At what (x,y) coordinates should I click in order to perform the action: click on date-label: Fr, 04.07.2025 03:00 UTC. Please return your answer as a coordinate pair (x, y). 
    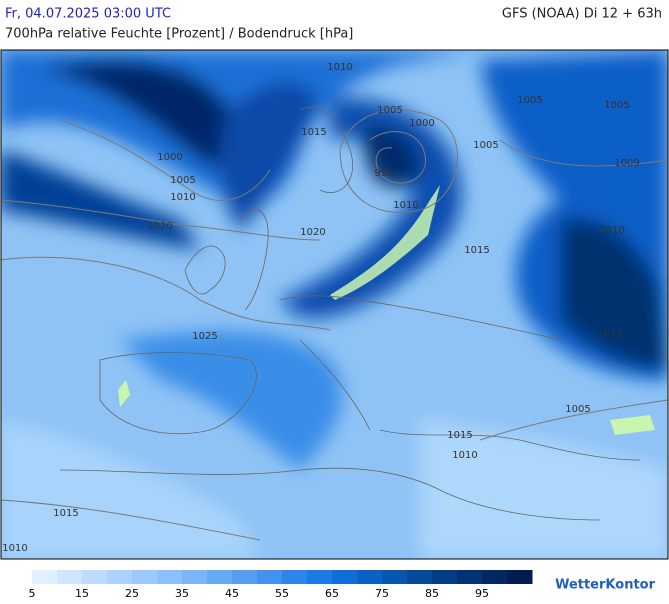
    Looking at the image, I should click on (88, 14).